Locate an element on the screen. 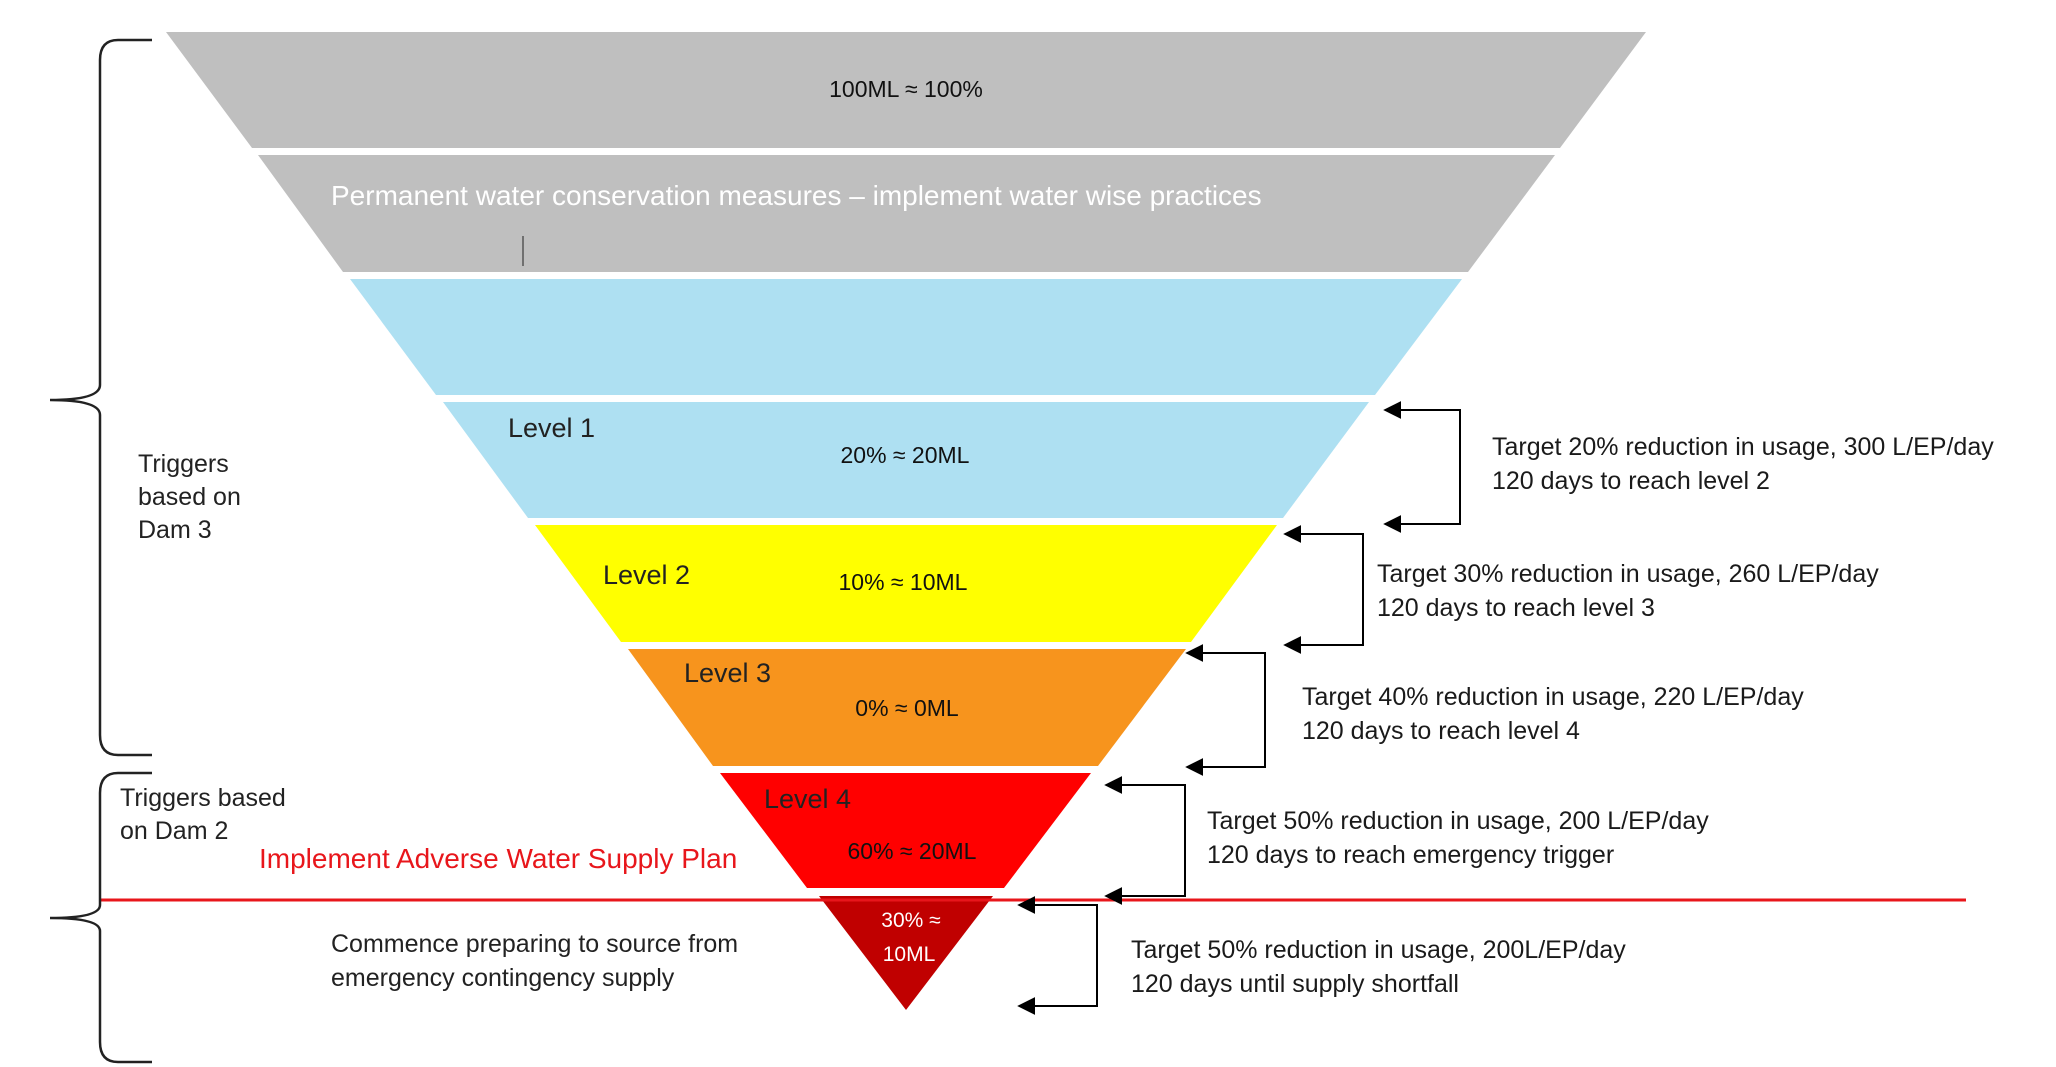  connector-level1 is located at coordinates (1422, 467).